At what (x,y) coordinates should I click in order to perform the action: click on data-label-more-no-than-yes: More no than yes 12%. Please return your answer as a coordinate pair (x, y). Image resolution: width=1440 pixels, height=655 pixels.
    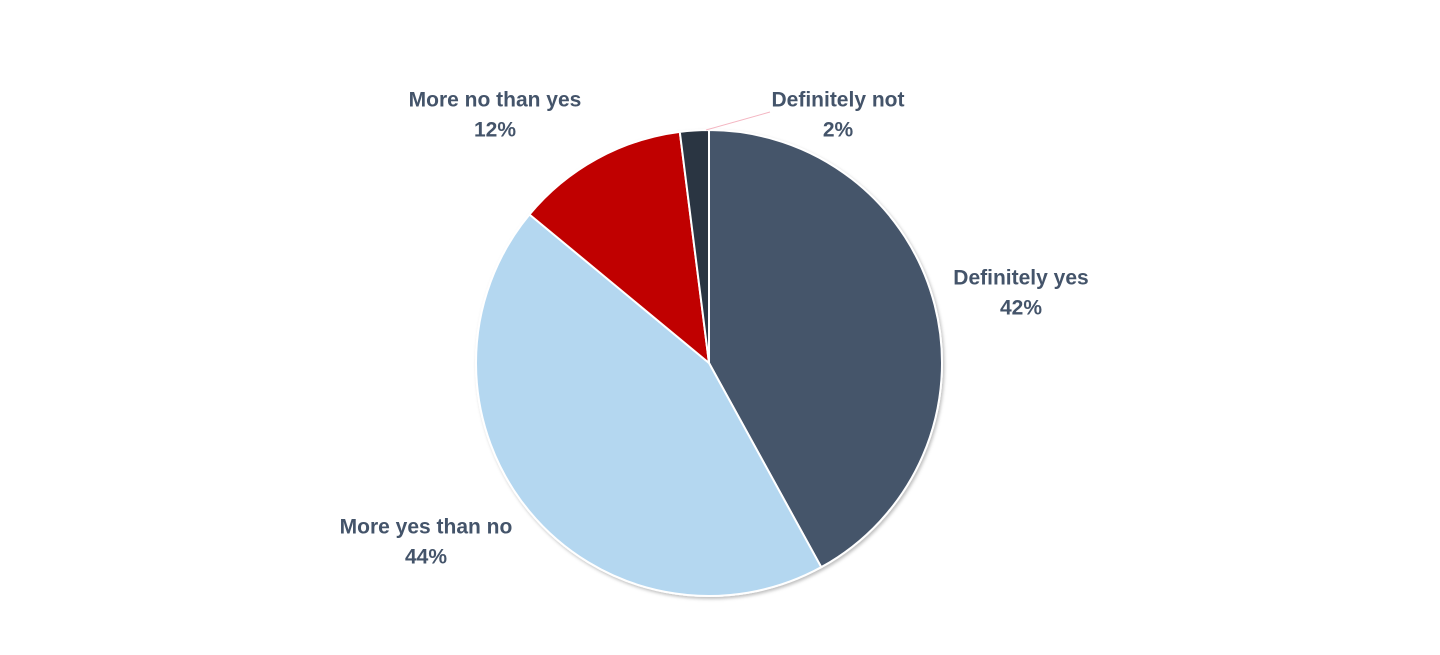
    Looking at the image, I should click on (495, 115).